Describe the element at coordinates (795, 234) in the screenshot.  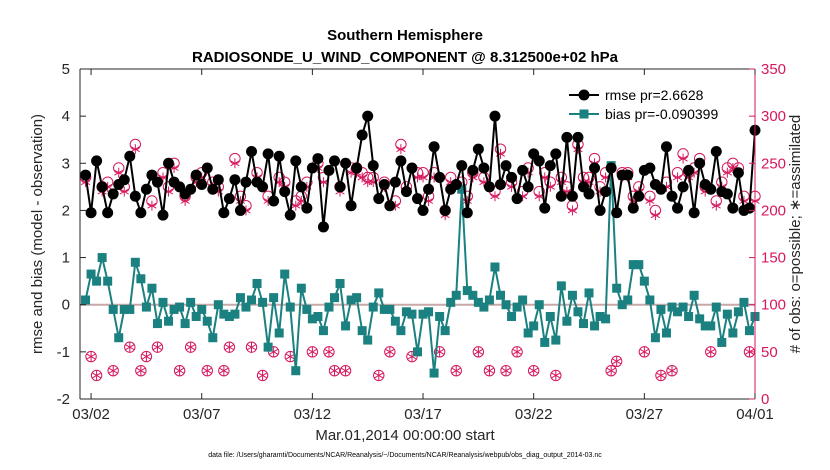
I see `y-axis-label-right: # of obs: o=possible; ∗=assimilated` at that location.